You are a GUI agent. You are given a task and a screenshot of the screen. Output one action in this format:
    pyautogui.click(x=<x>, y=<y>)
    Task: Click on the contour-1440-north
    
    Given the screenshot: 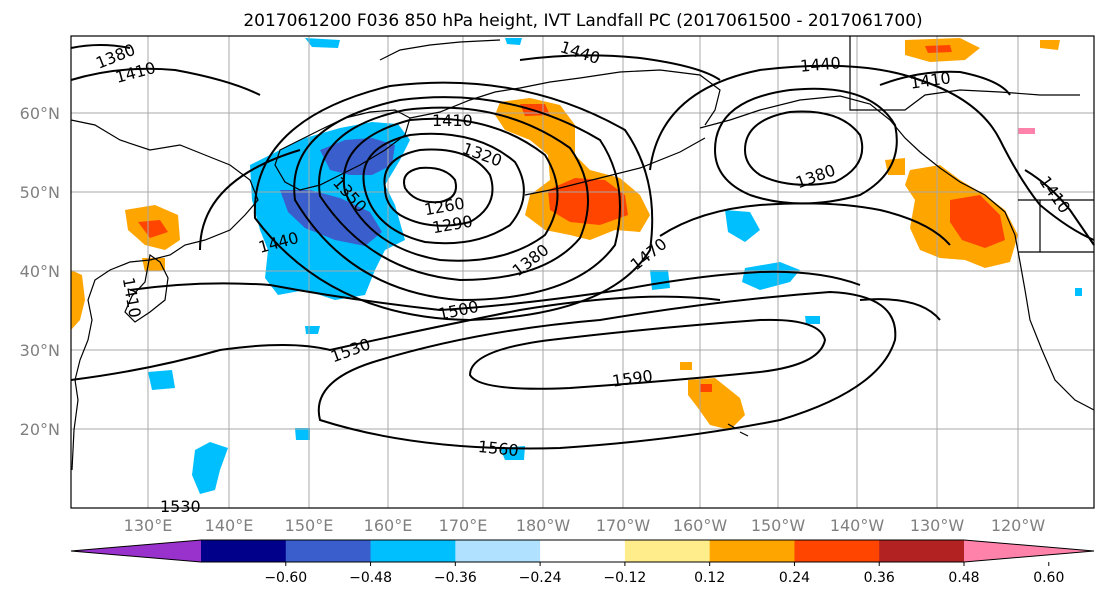 What is the action you would take?
    pyautogui.click(x=620, y=67)
    